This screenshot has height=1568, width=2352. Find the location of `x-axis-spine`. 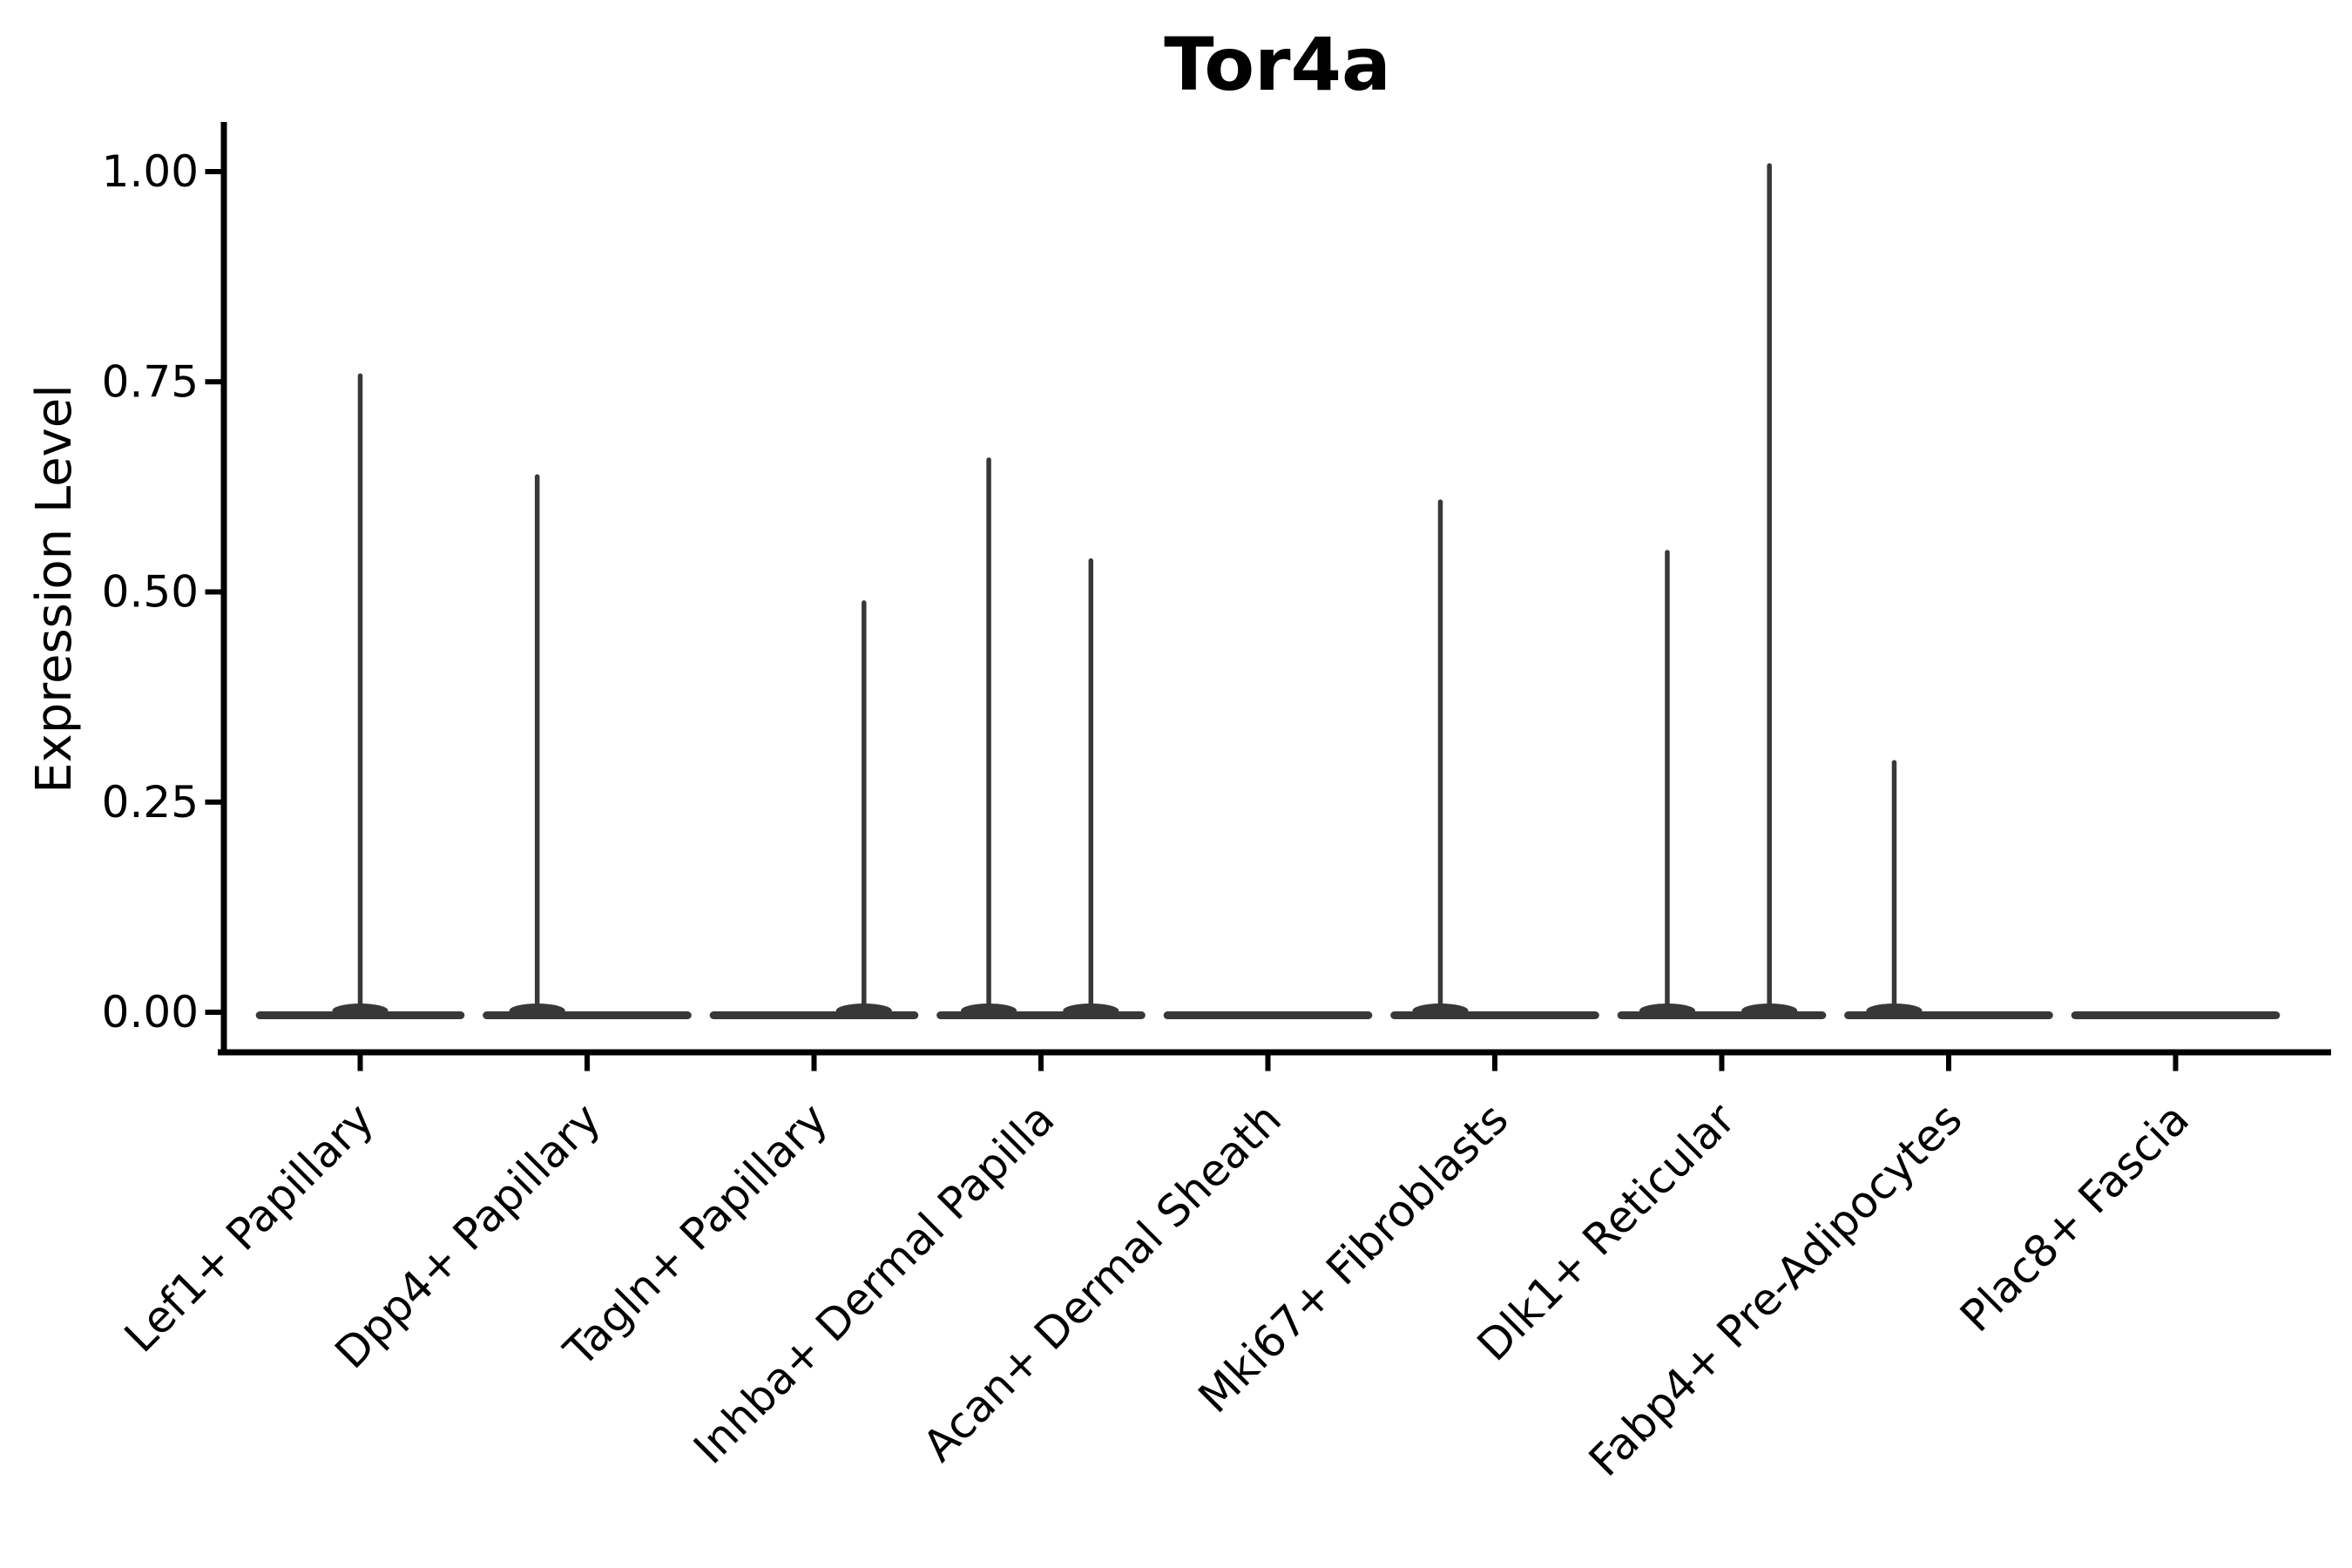

x-axis-spine is located at coordinates (1274, 1053).